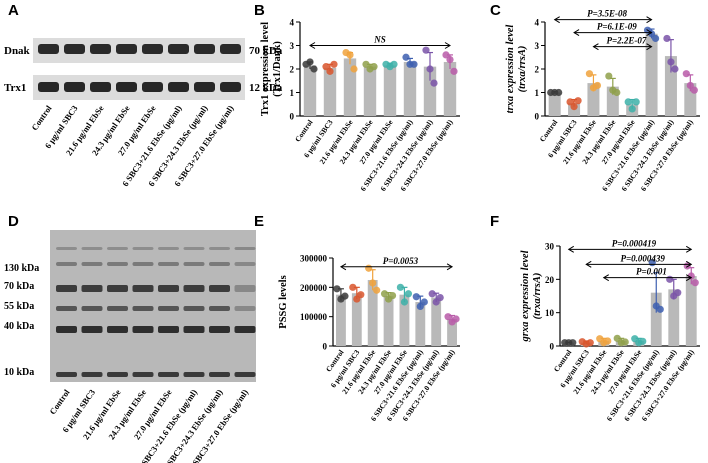 This screenshot has height=463, width=708. What do you see at coordinates (617, 27) in the screenshot?
I see `significance-label: P=6.1E-09` at bounding box center [617, 27].